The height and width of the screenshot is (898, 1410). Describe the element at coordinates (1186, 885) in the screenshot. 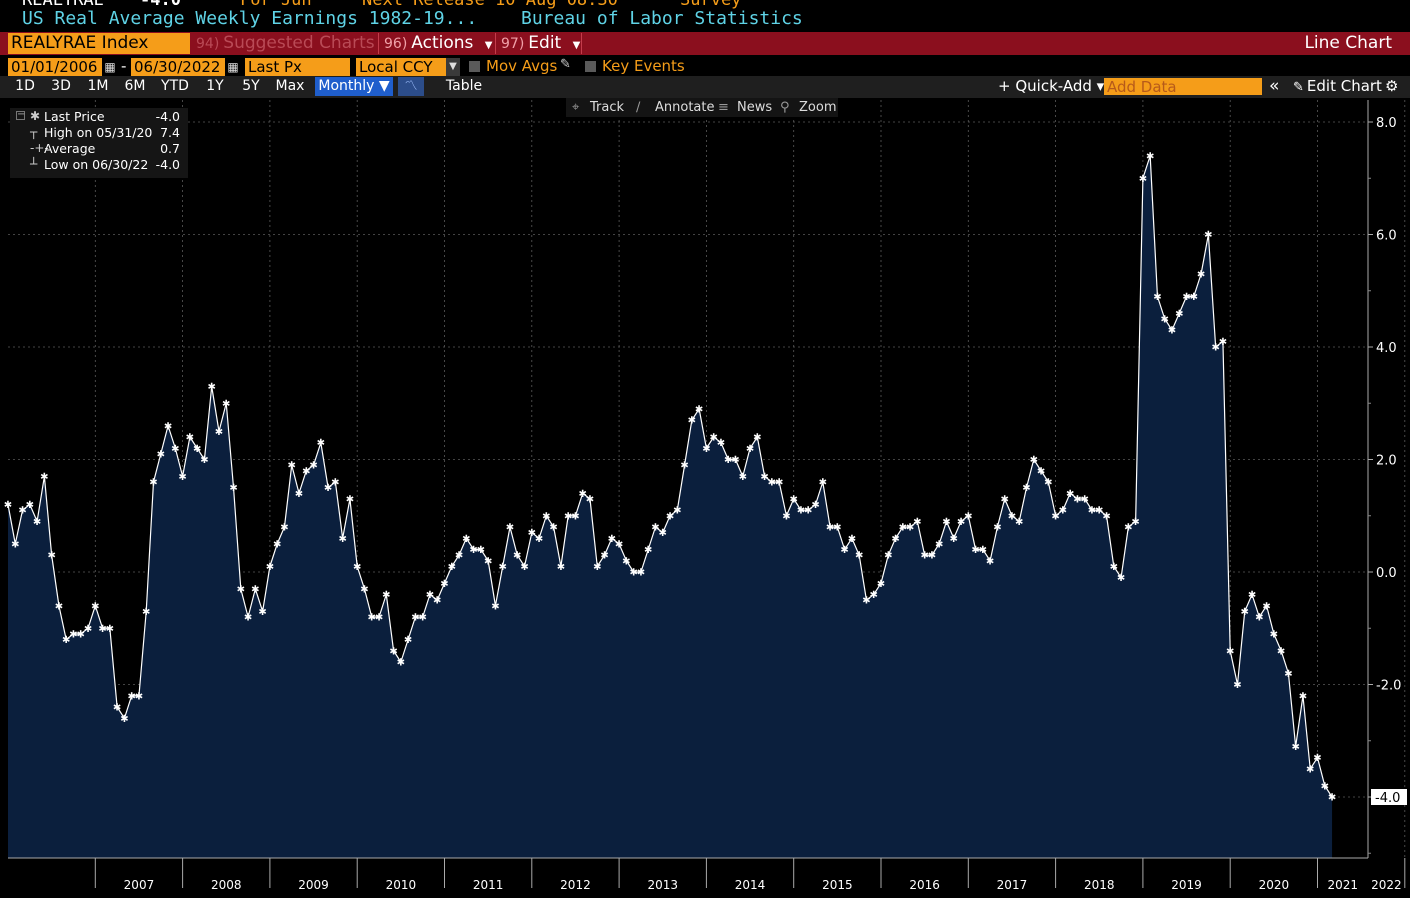

I see `x-tick-label: 2019` at that location.